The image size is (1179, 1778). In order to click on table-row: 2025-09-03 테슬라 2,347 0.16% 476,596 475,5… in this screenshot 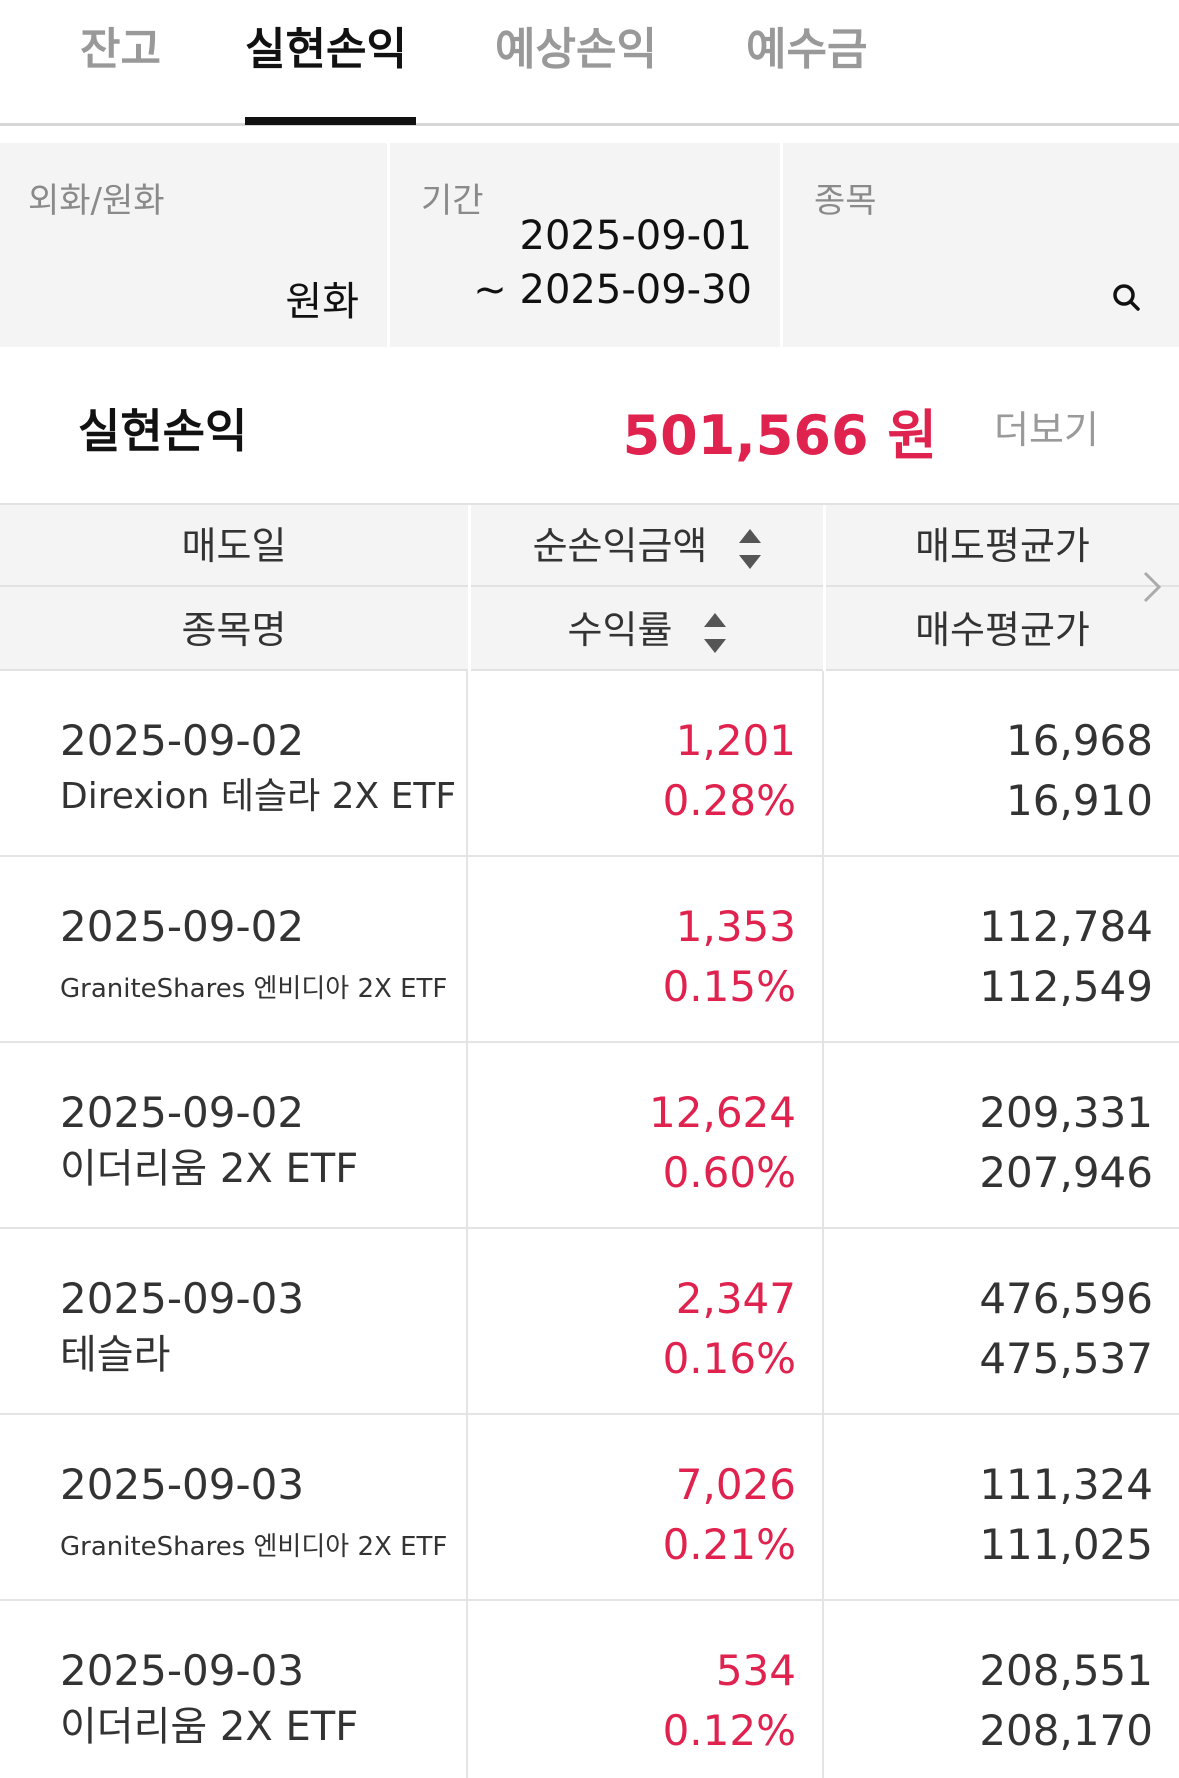, I will do `click(589, 1322)`.